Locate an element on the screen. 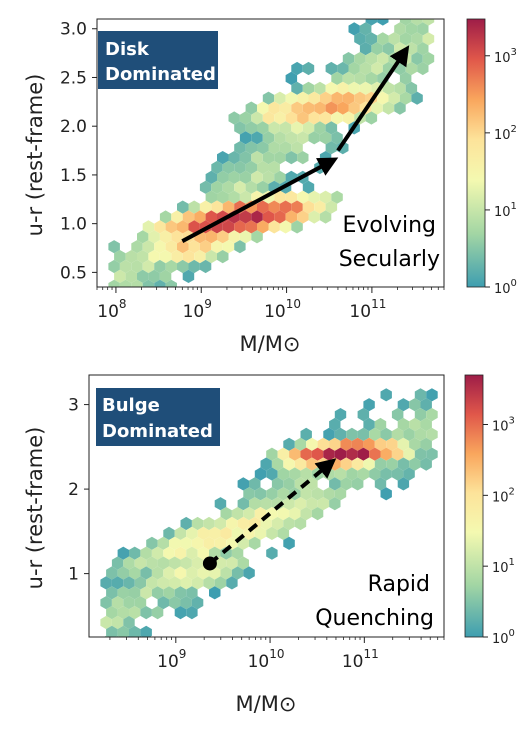 This screenshot has height=734, width=528. y-ticks: 1 2 3 is located at coordinates (78, 490).